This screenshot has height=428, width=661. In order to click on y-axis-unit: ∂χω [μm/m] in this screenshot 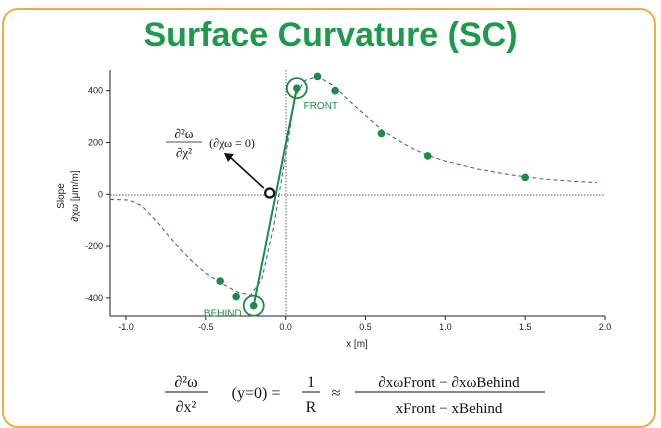, I will do `click(75, 195)`.